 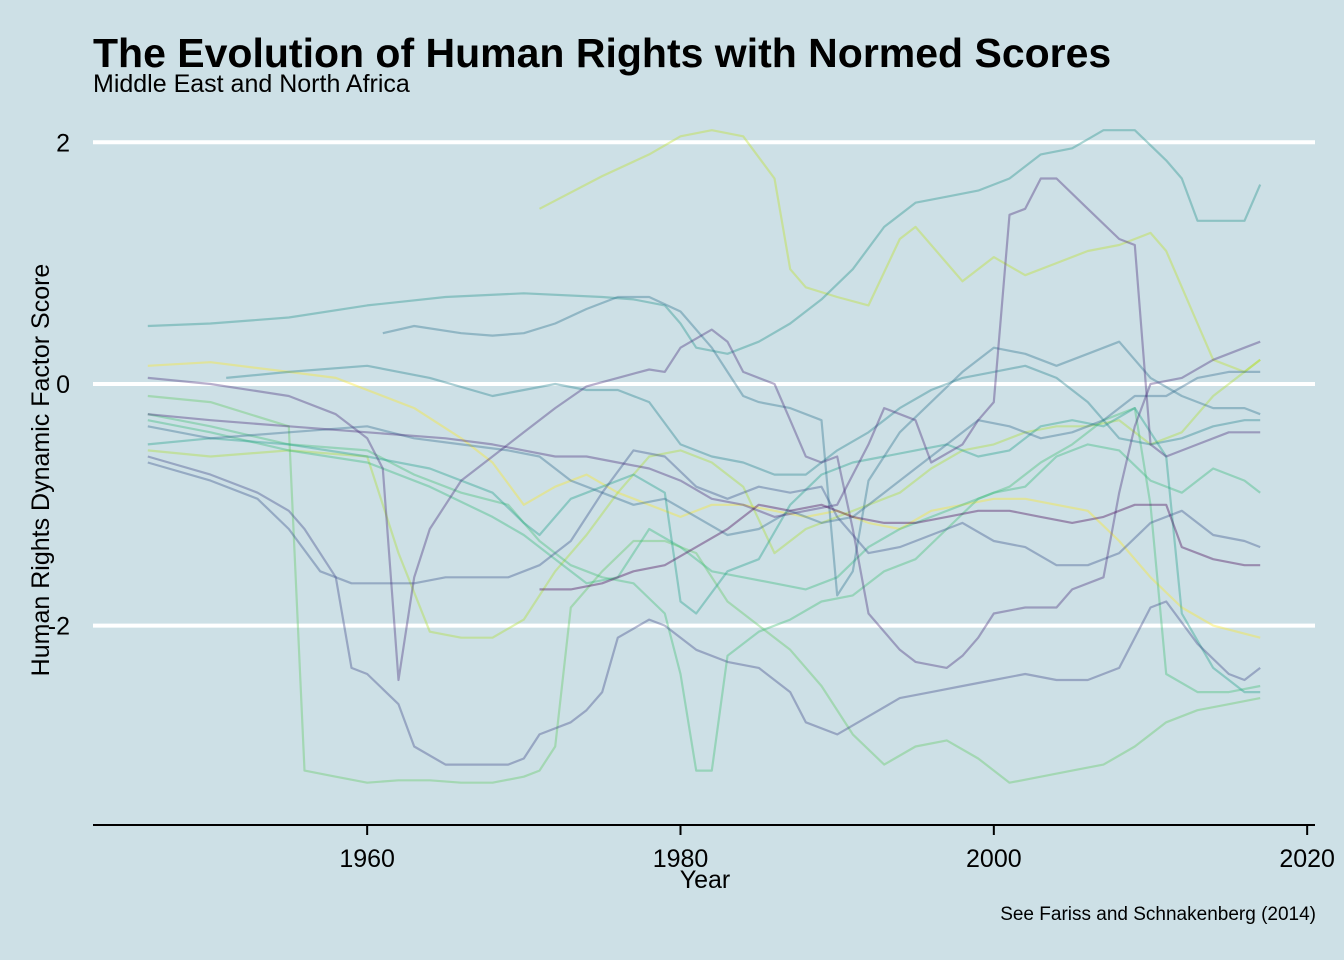 I want to click on x-axis-title: Year, so click(x=705, y=880).